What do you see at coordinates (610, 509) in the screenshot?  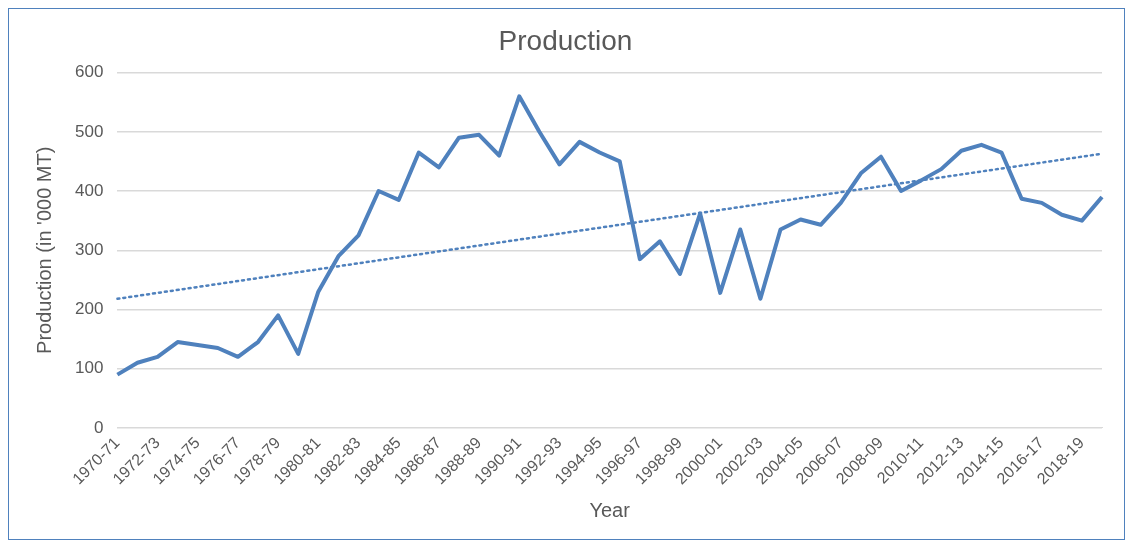 I see `x-axis-title: Year` at bounding box center [610, 509].